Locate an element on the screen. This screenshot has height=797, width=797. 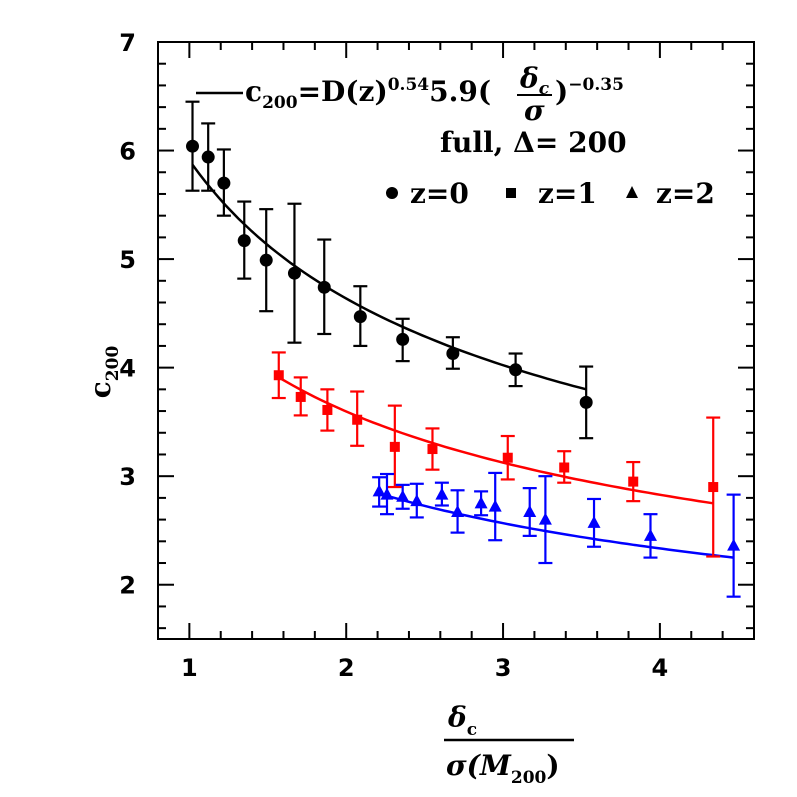
fit-formula-annotation: c200=D(z)0.545.9( δc σ )−0.35 is located at coordinates (410, 94).